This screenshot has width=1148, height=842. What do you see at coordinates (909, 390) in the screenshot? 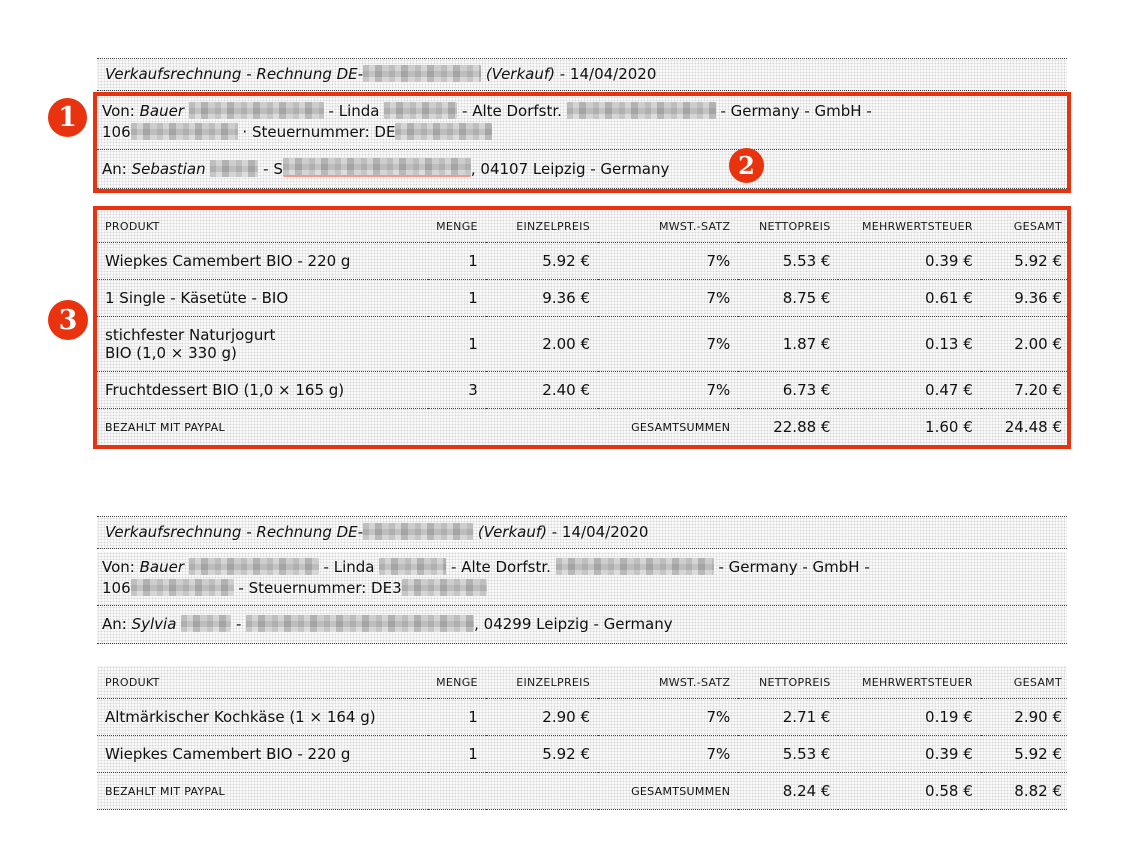
I see `vat-amount: 0.47 €` at bounding box center [909, 390].